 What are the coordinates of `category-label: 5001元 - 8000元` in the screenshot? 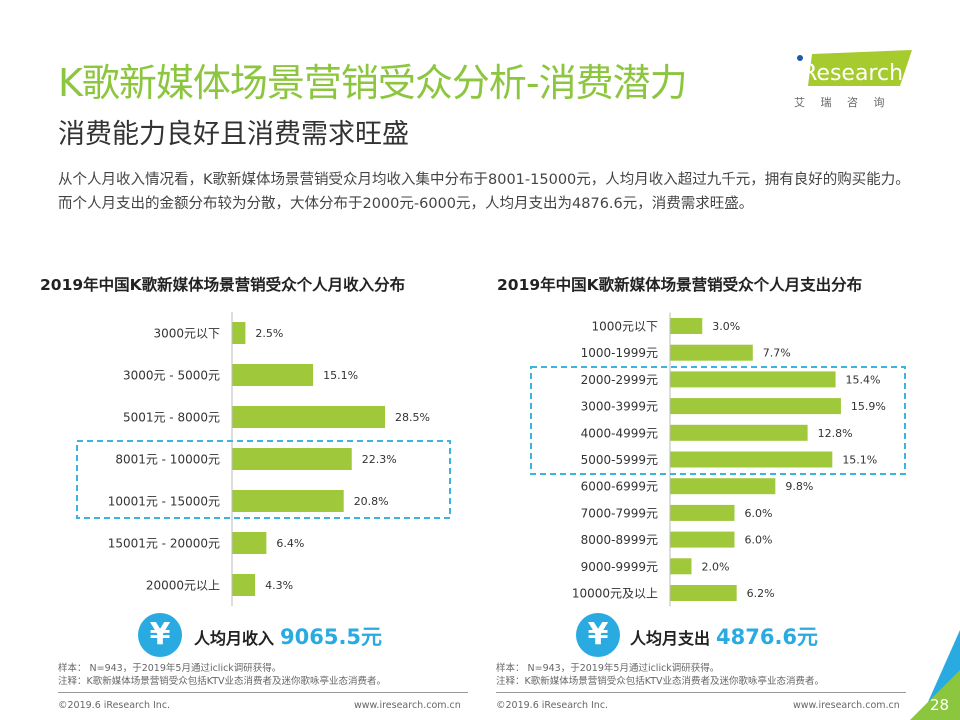 It's located at (171, 418).